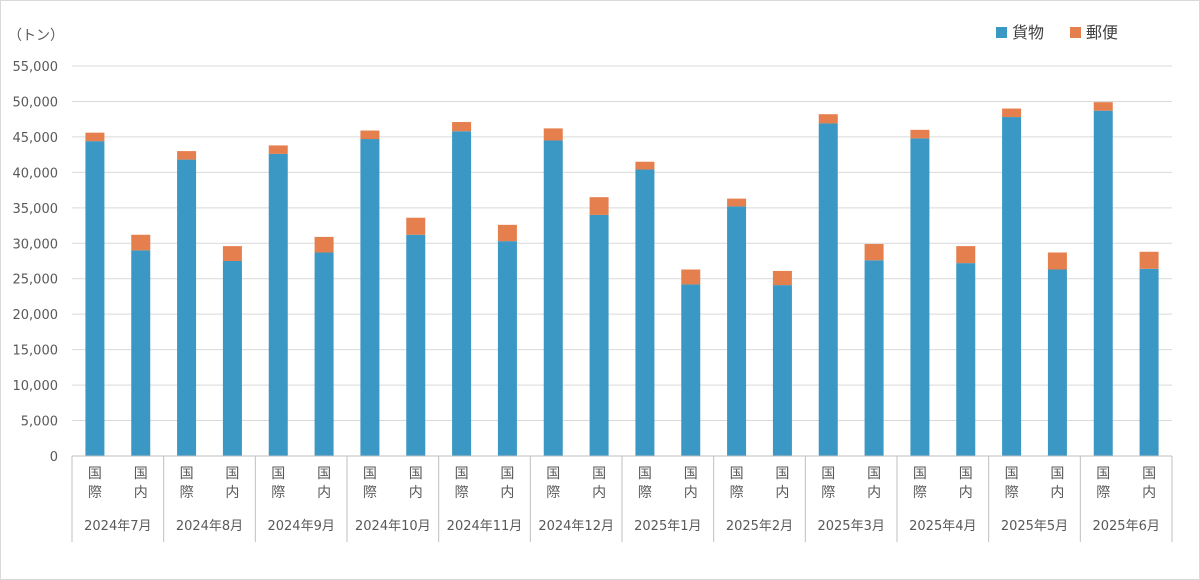  I want to click on legend: 貨物 郵便, so click(1057, 32).